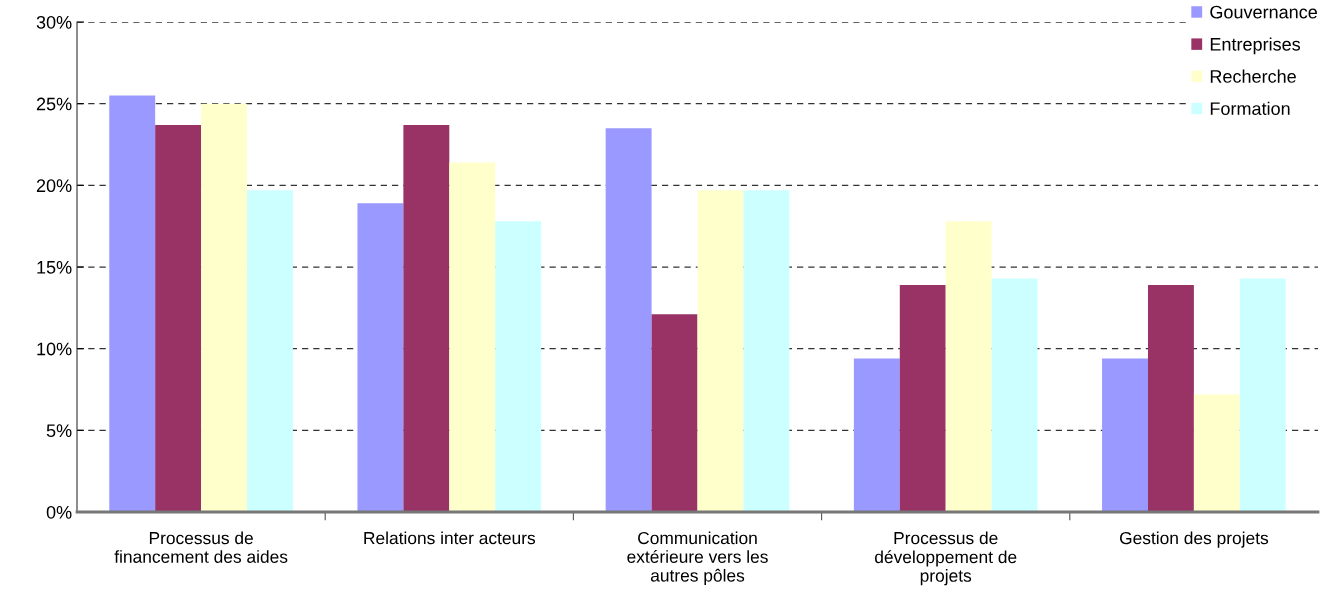 Image resolution: width=1338 pixels, height=614 pixels. Describe the element at coordinates (54, 349) in the screenshot. I see `y-tick-label: 10%` at that location.